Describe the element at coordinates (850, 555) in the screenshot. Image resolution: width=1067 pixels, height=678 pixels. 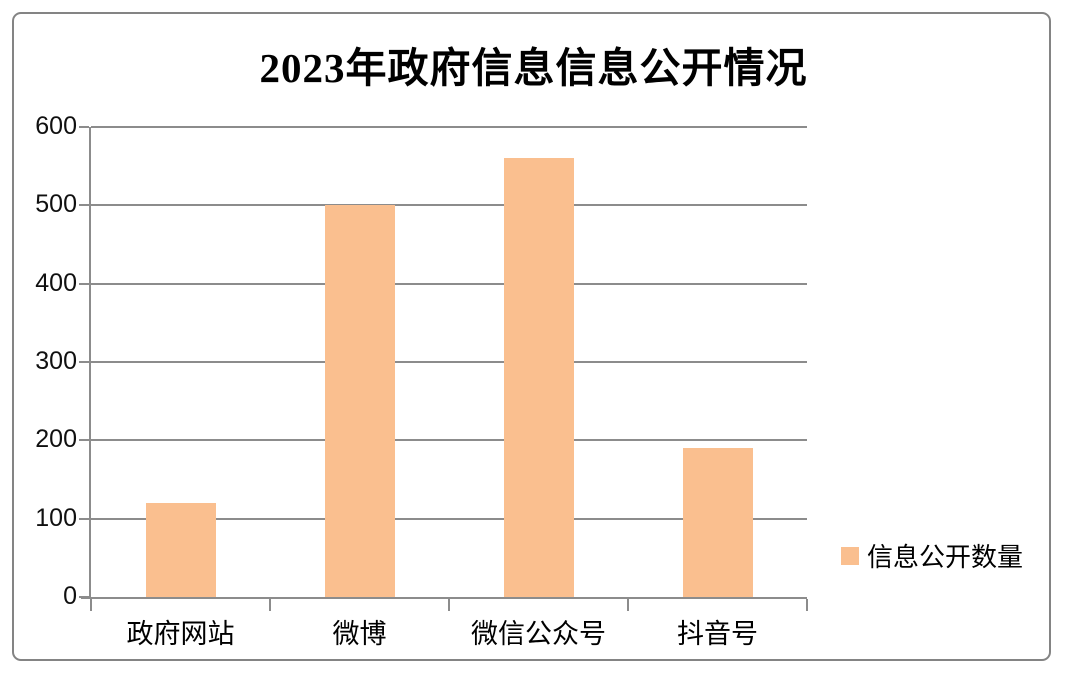
I see `legend-swatch` at that location.